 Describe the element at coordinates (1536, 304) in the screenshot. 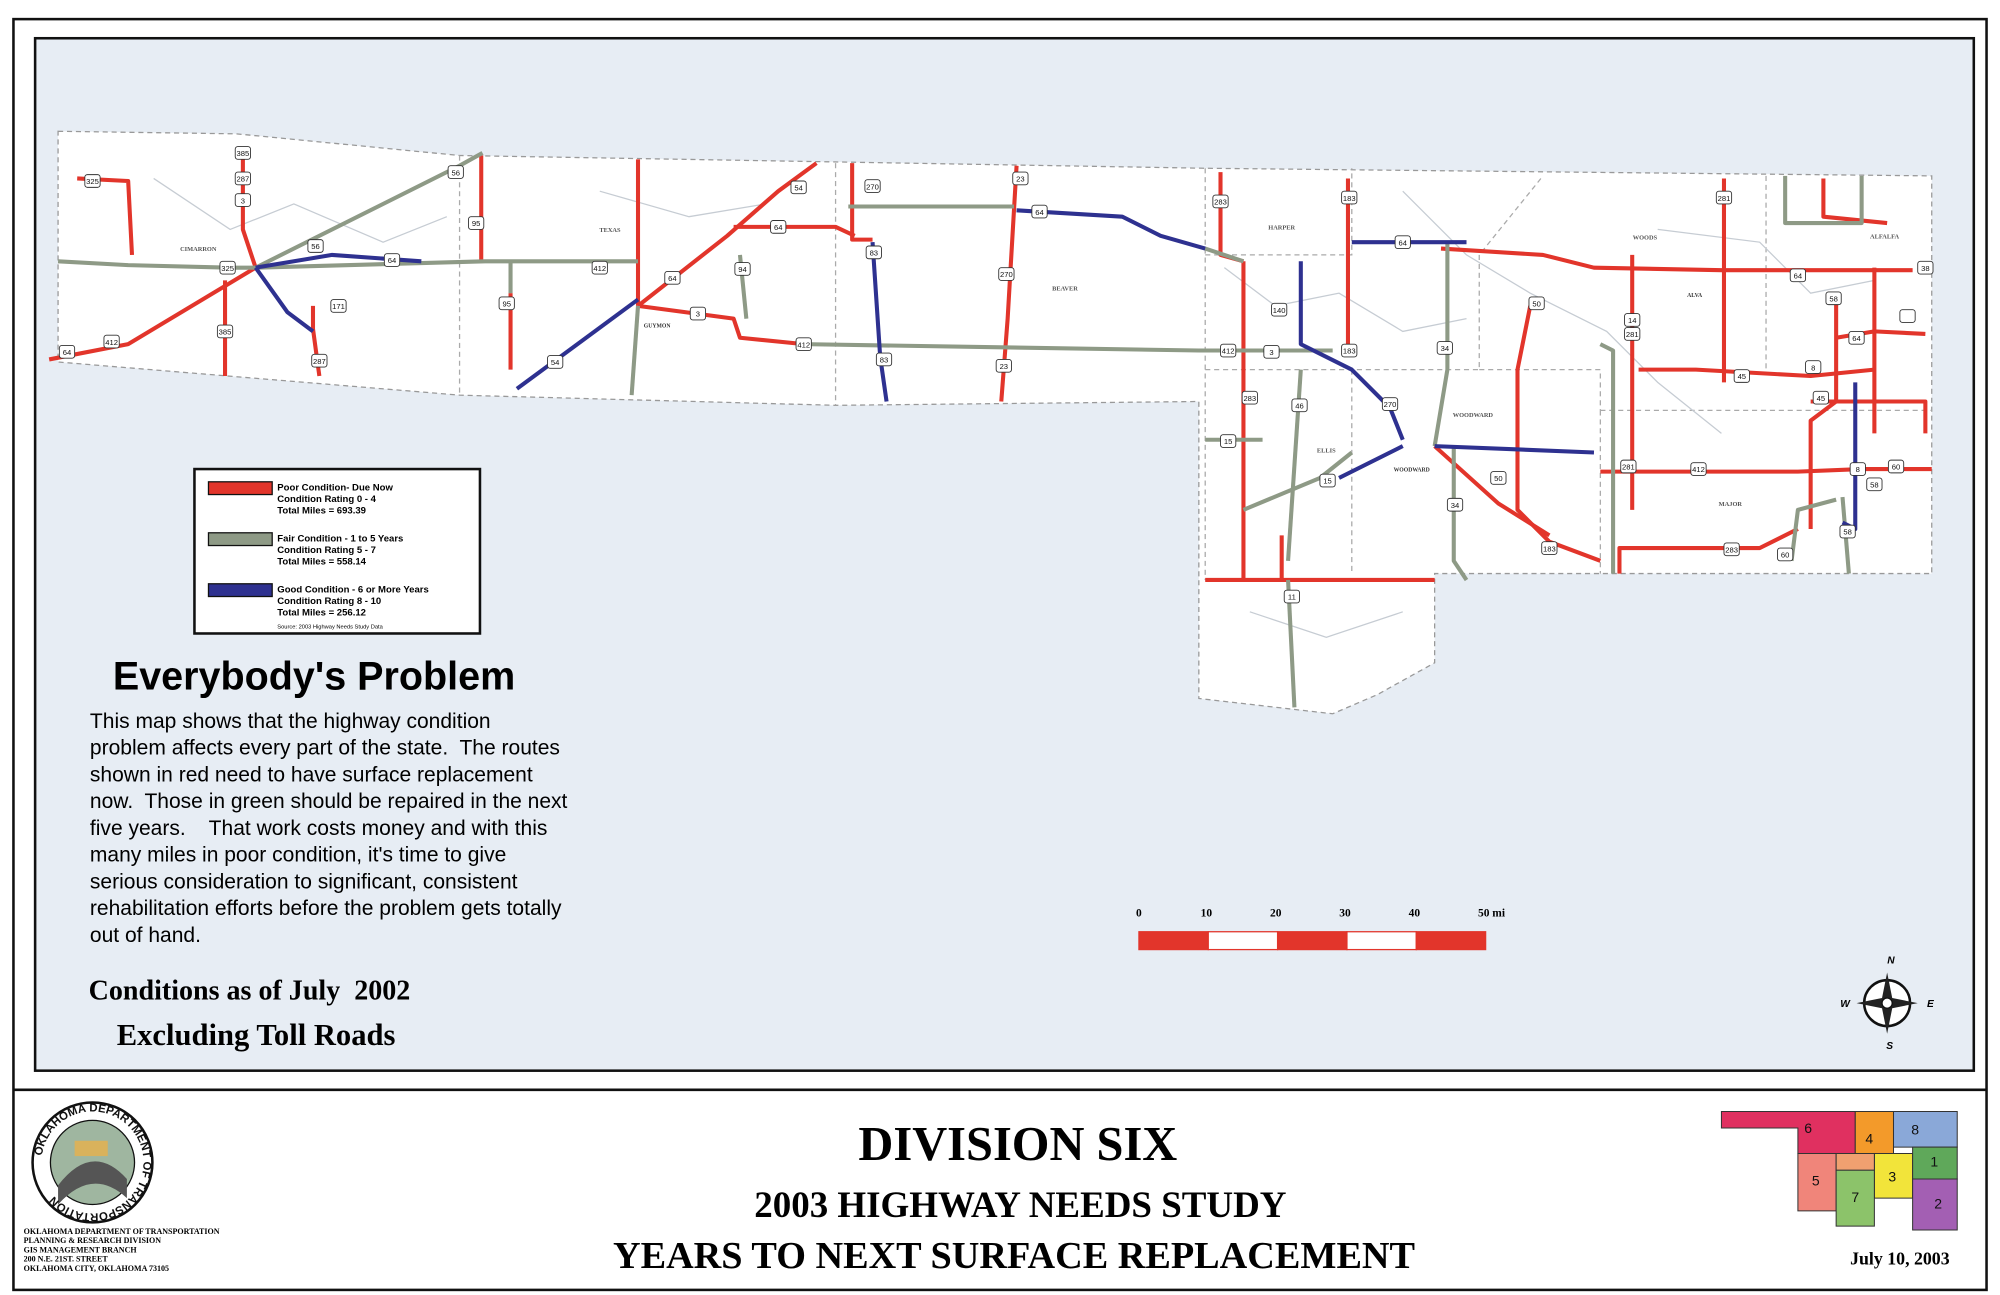

I see `shield-number: 50` at that location.